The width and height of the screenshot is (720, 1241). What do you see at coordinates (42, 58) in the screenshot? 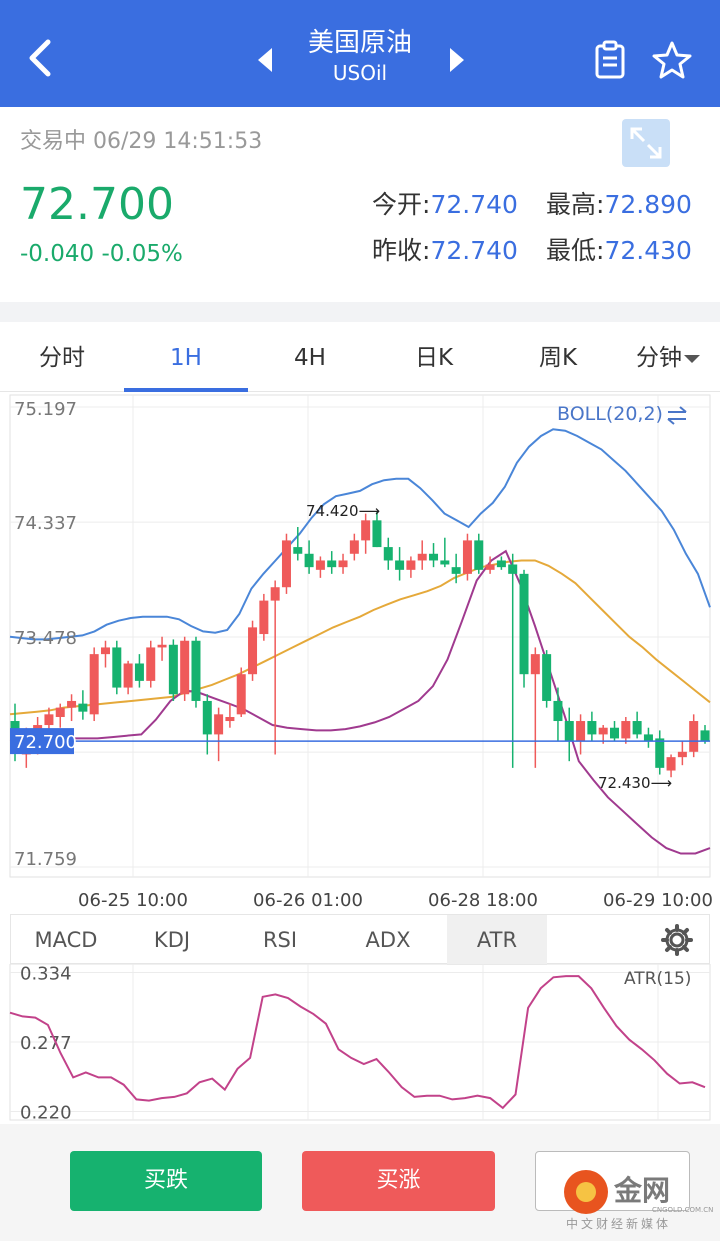
I see `back-icon` at bounding box center [42, 58].